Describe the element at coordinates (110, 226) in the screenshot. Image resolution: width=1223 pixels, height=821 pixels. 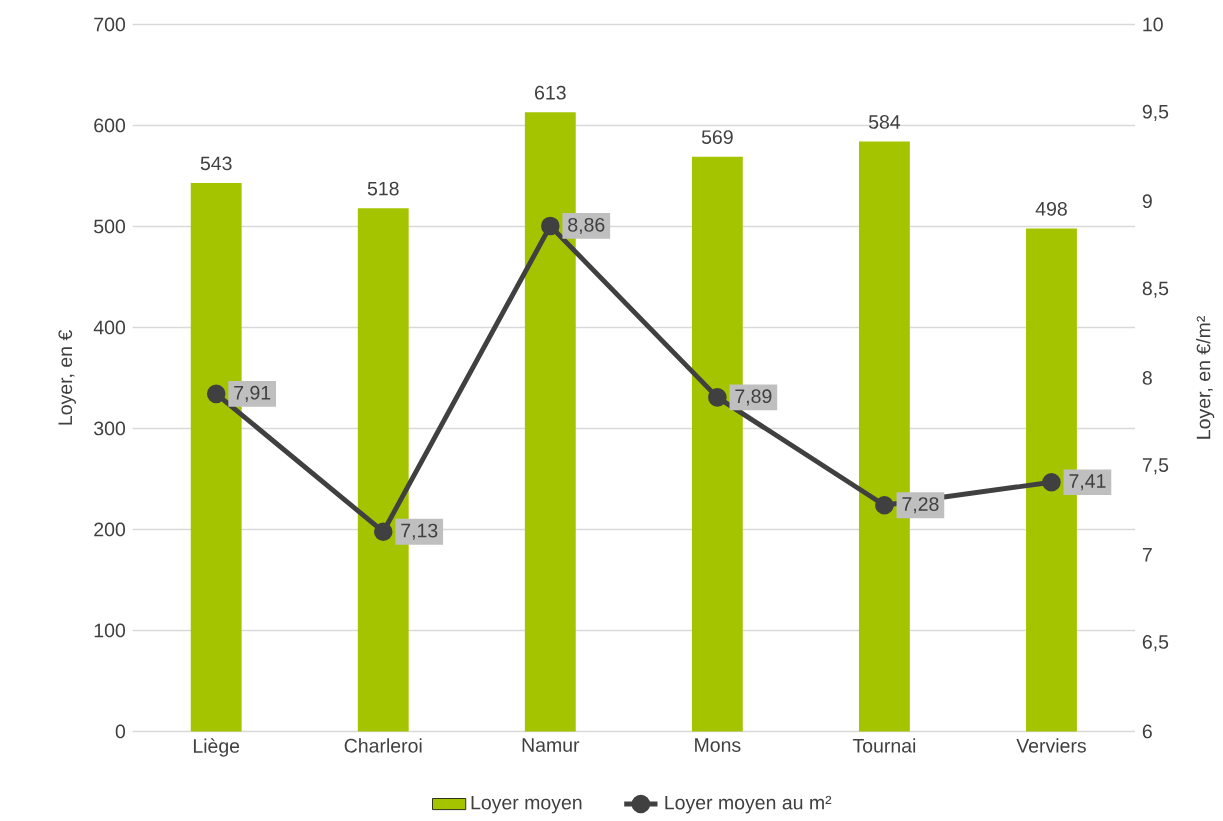
I see `y-tick-label: 500` at that location.